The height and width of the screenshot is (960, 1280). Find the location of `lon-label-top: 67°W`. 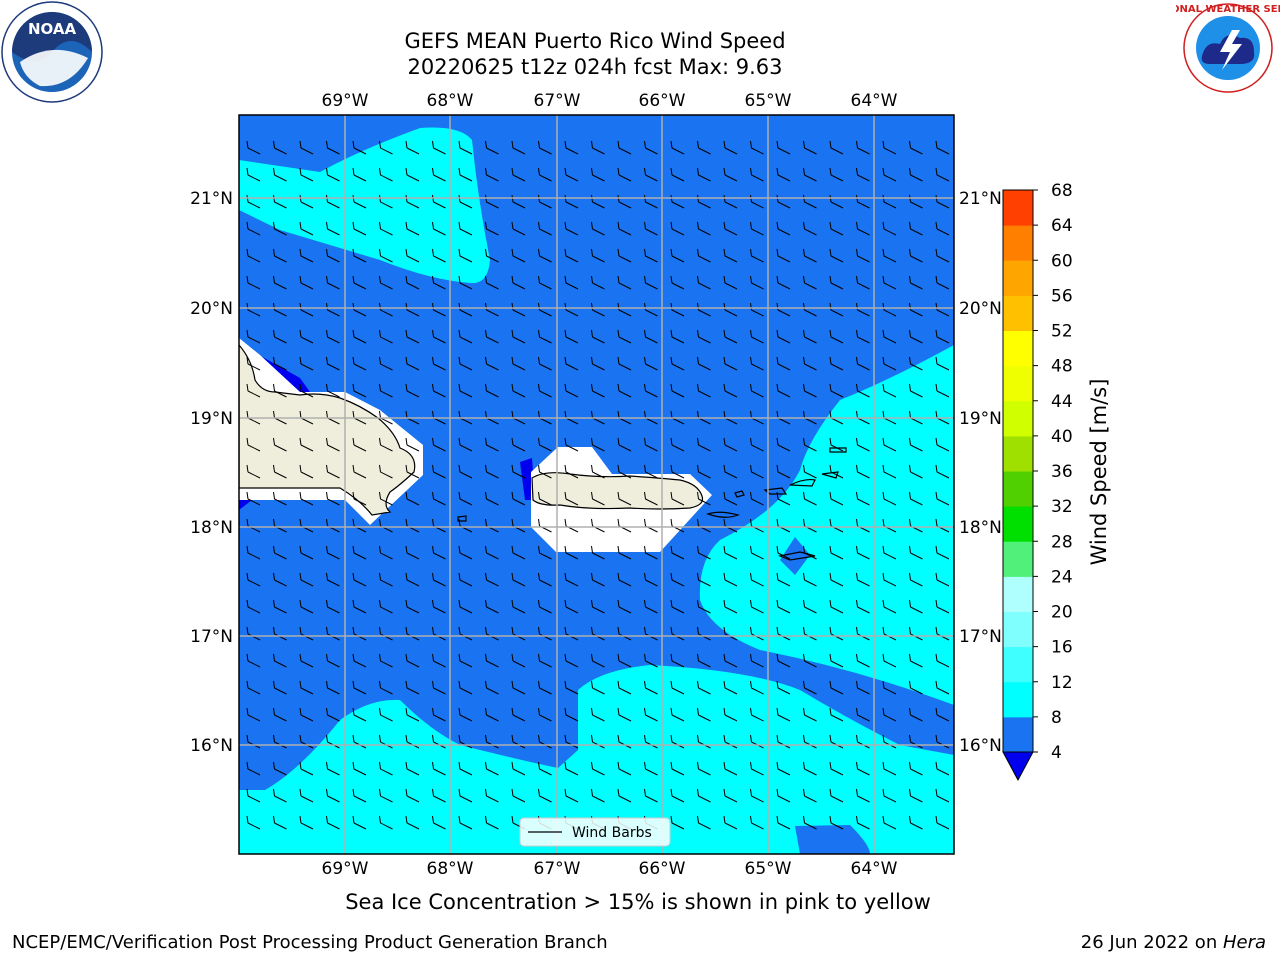

lon-label-top: 67°W is located at coordinates (557, 101).